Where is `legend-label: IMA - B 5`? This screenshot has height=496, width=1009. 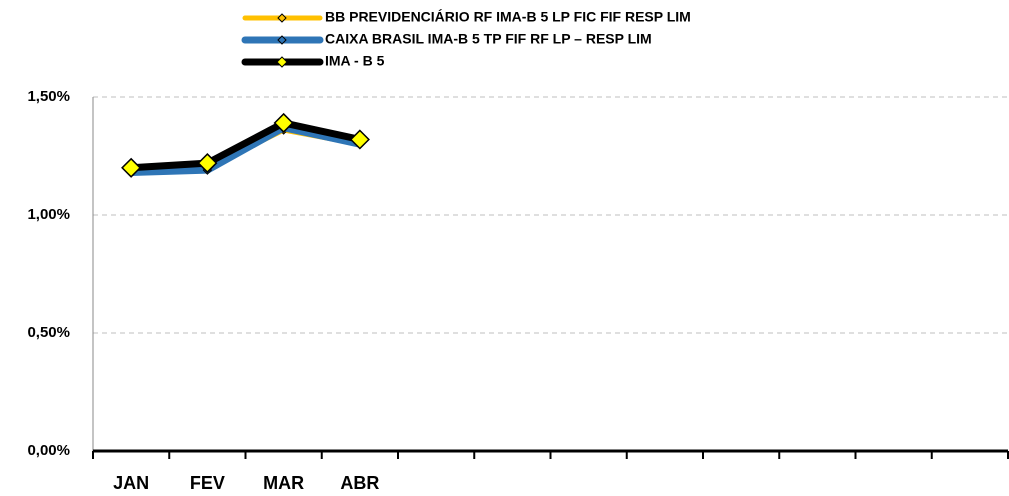
legend-label: IMA - B 5 is located at coordinates (355, 61).